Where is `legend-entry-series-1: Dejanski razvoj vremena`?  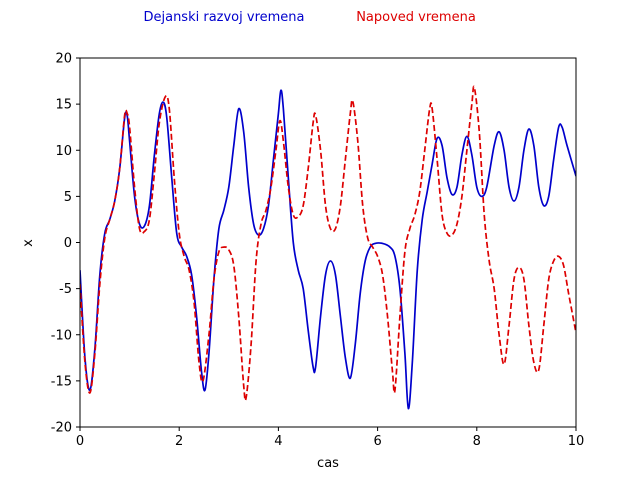
legend-entry-series-1: Dejanski razvoj vremena is located at coordinates (223, 17).